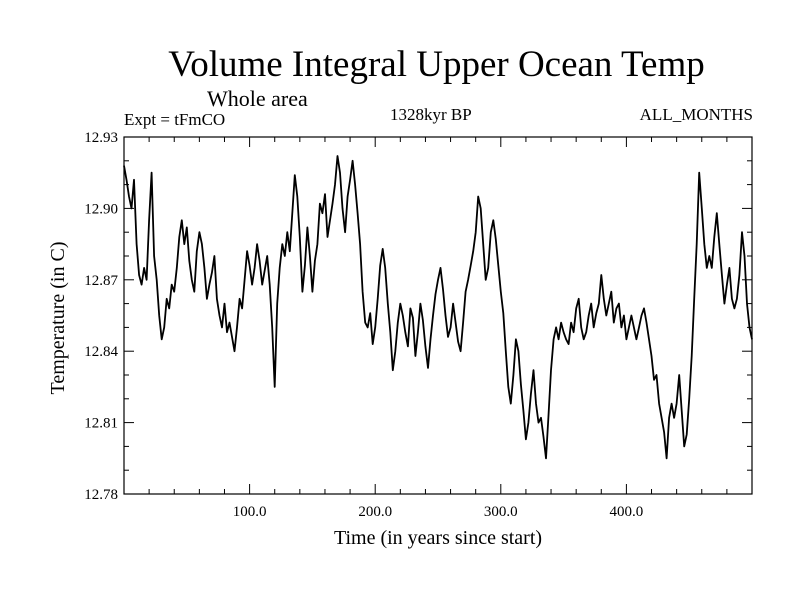 The width and height of the screenshot is (800, 600). What do you see at coordinates (375, 512) in the screenshot?
I see `x-tick-label: 200.0` at bounding box center [375, 512].